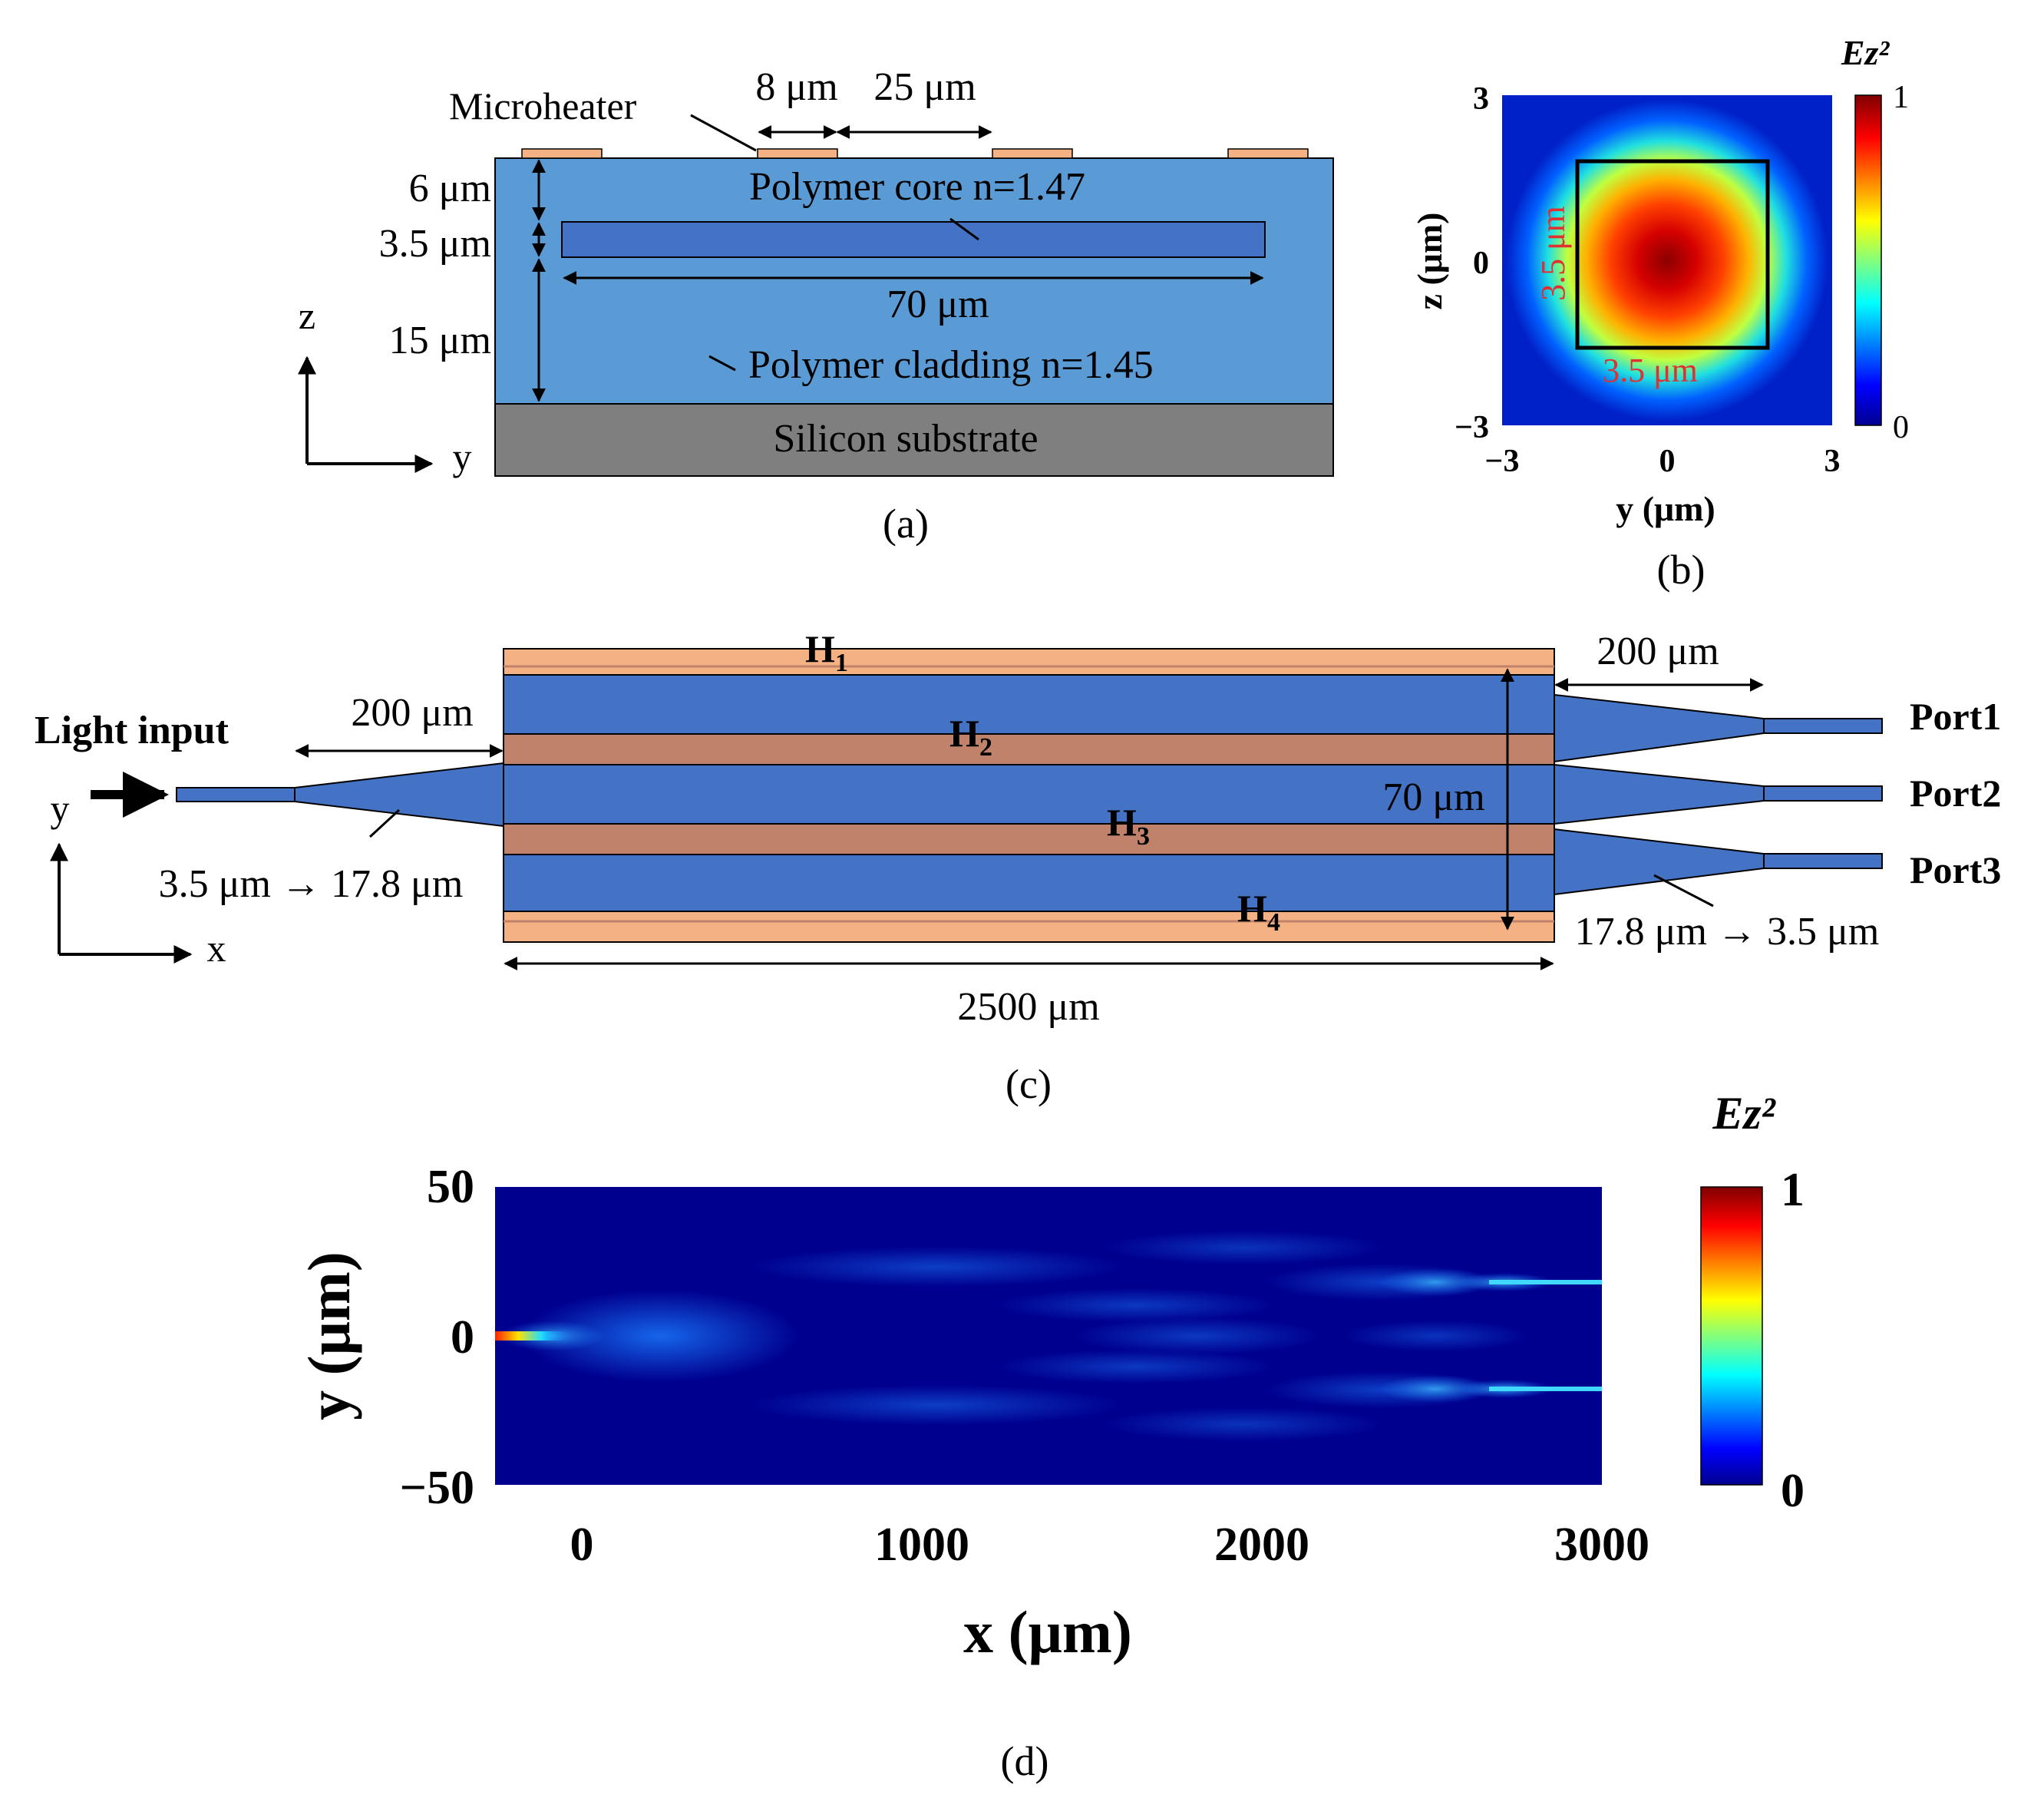  What do you see at coordinates (1028, 1007) in the screenshot?
I see `mmi-length-label: 2500 μm` at bounding box center [1028, 1007].